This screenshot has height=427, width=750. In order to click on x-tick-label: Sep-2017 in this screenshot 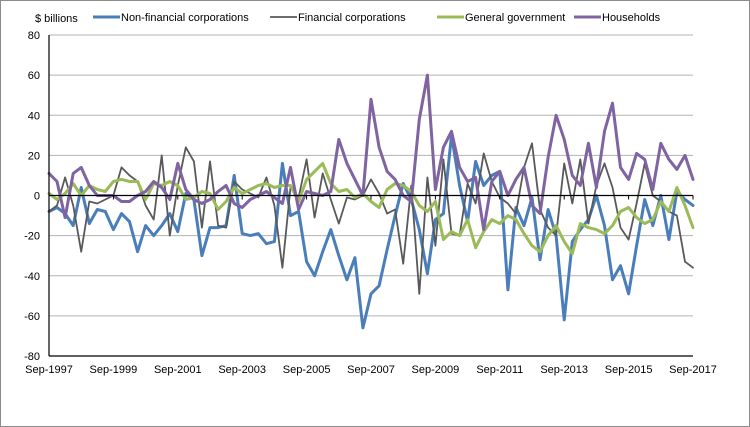, I will do `click(693, 370)`.